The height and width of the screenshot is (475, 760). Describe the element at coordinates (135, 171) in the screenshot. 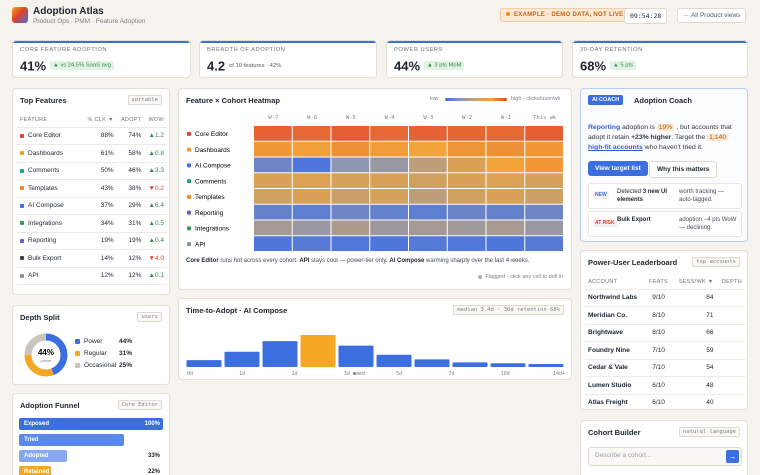

I see `cell-value: 46%` at that location.